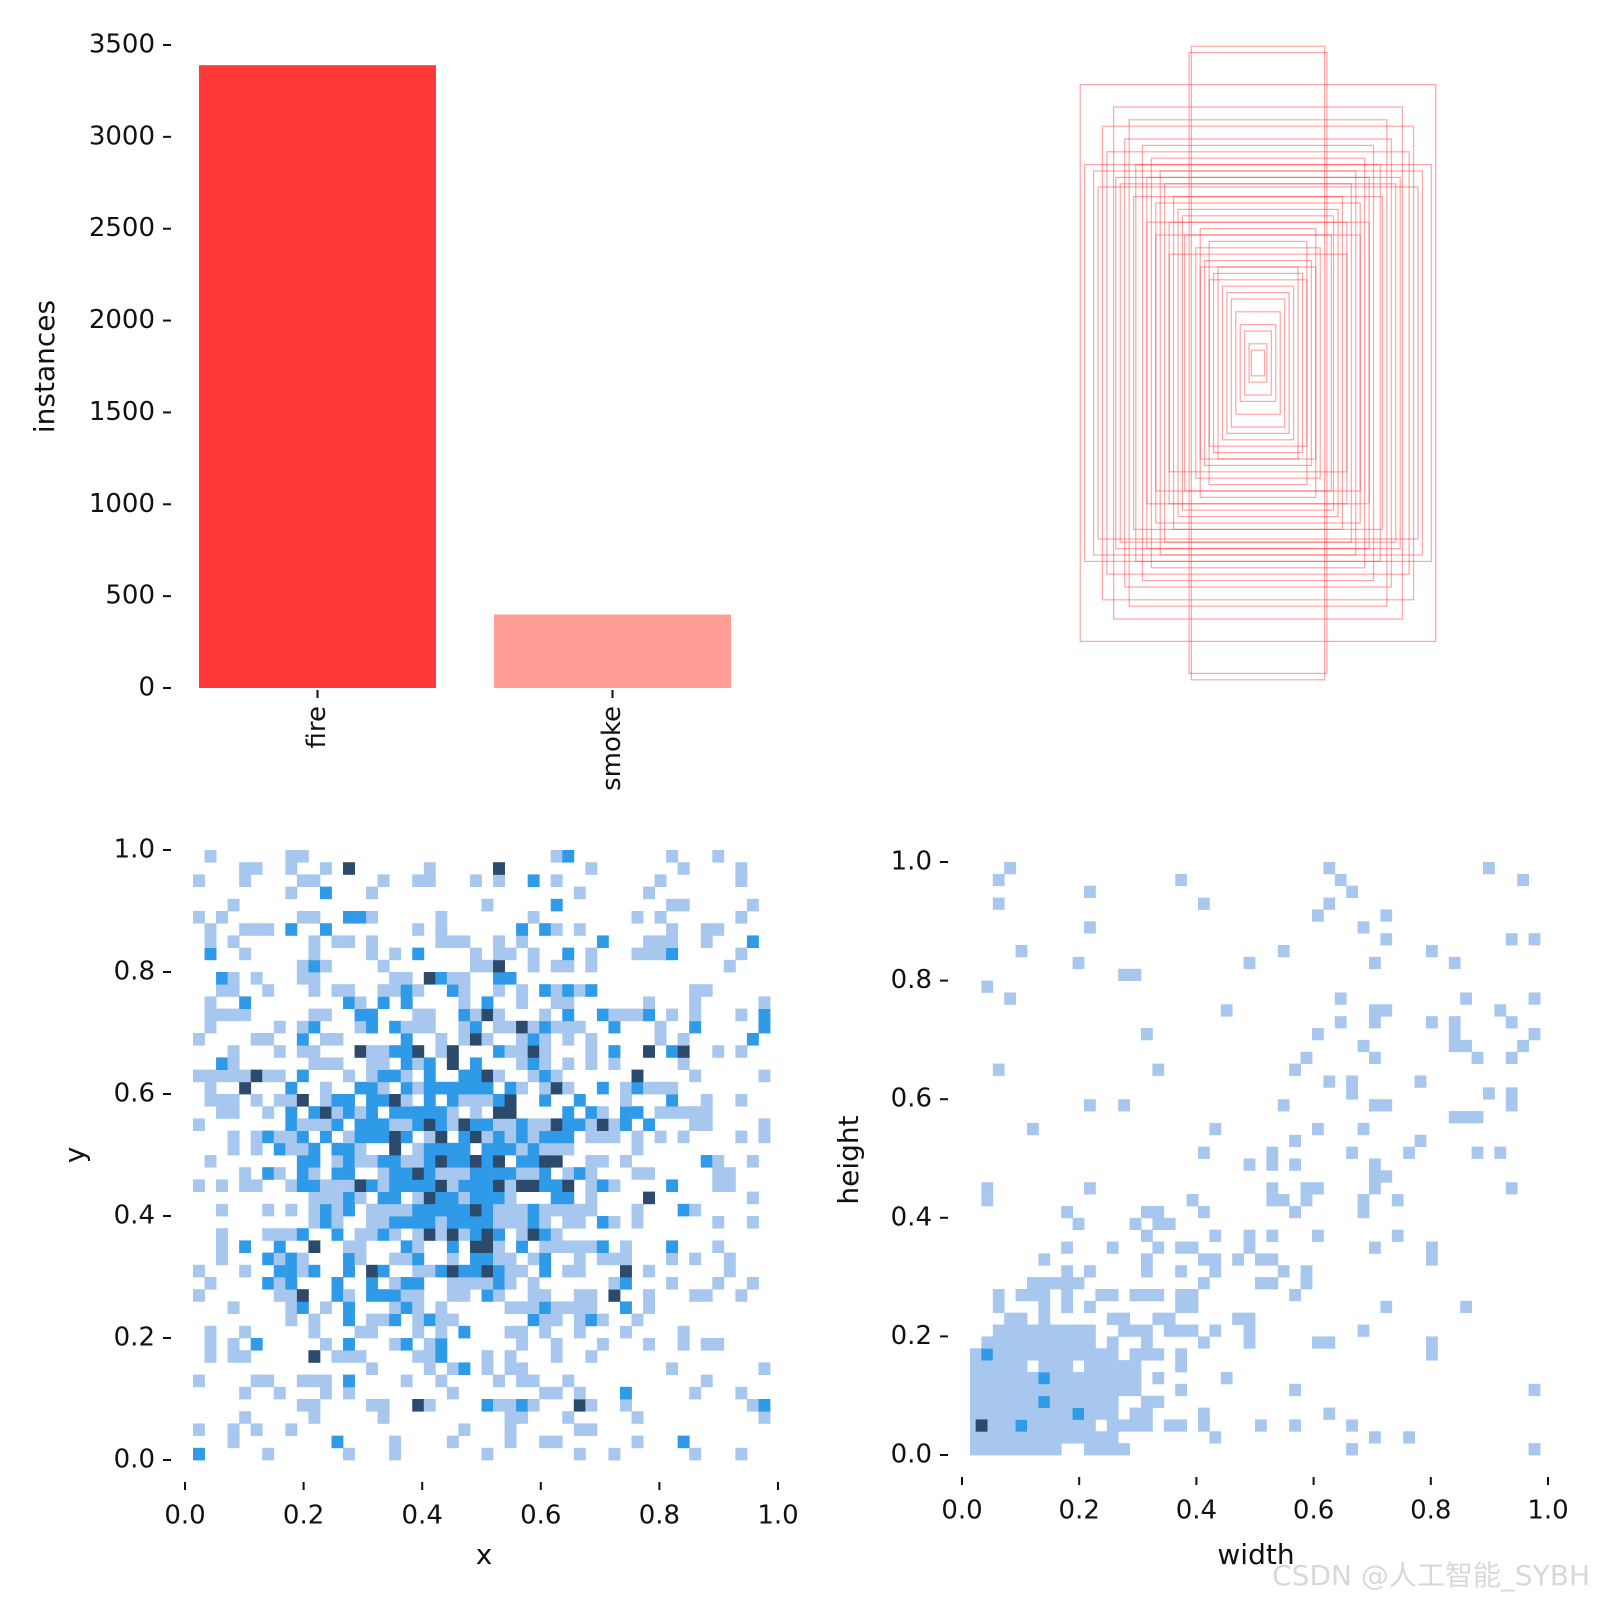 The image size is (1600, 1600). I want to click on box-outline, so click(1258, 363).